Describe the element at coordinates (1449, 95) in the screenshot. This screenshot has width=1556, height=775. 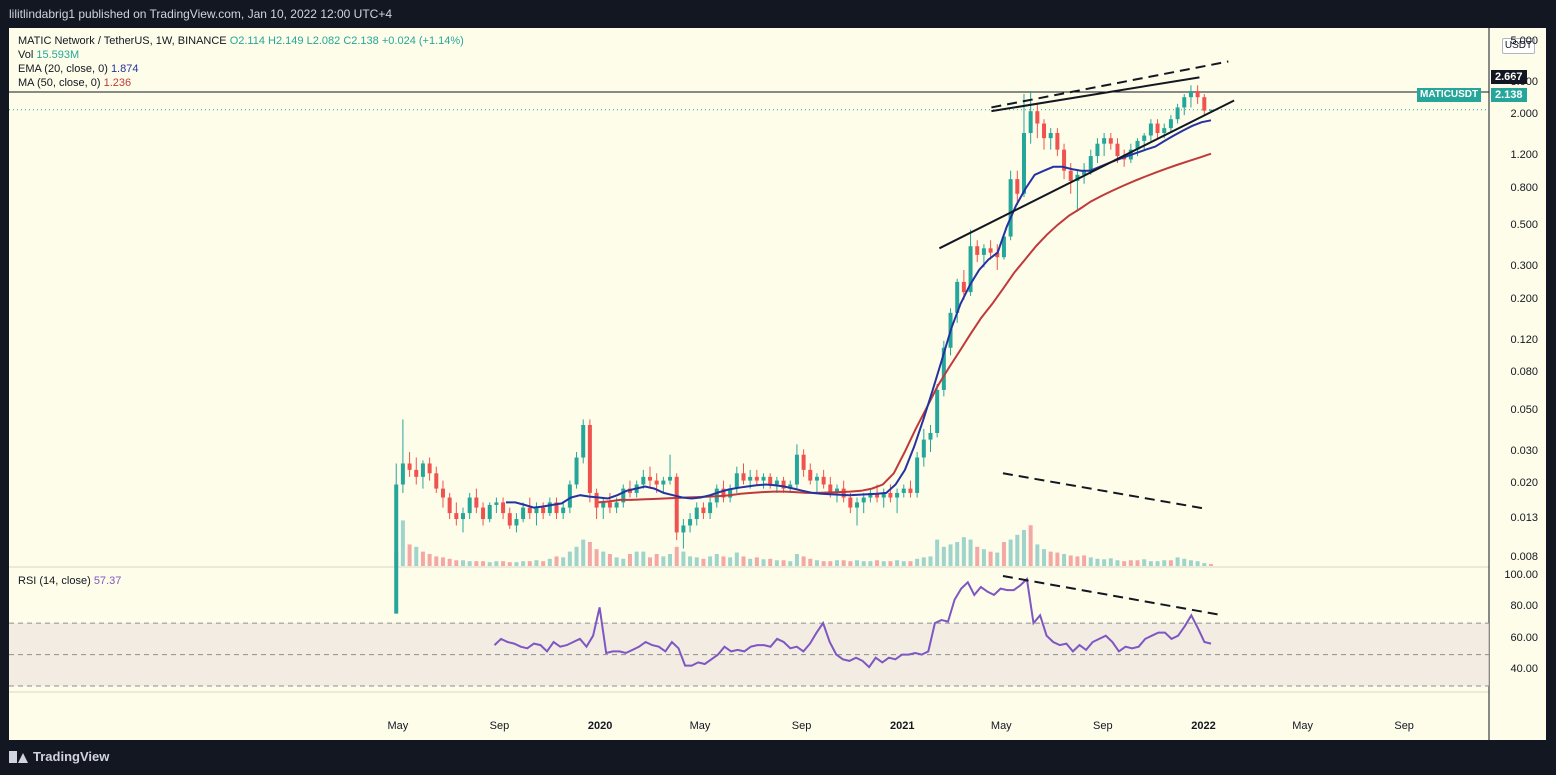
I see `symbol-tag: MATICUSDT` at that location.